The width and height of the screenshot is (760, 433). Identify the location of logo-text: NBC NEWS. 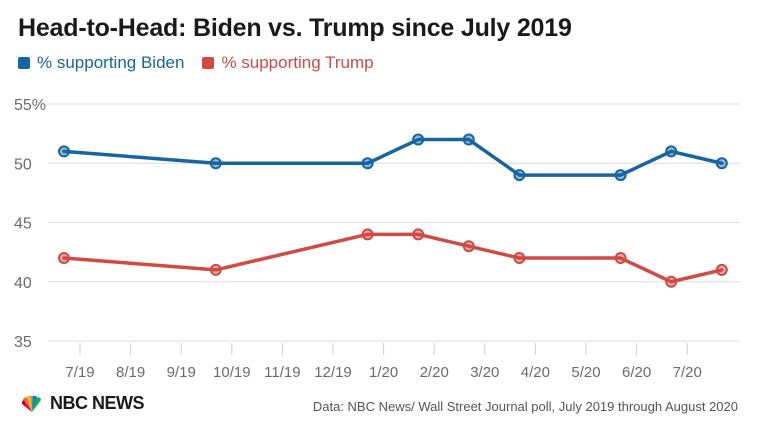
(97, 403).